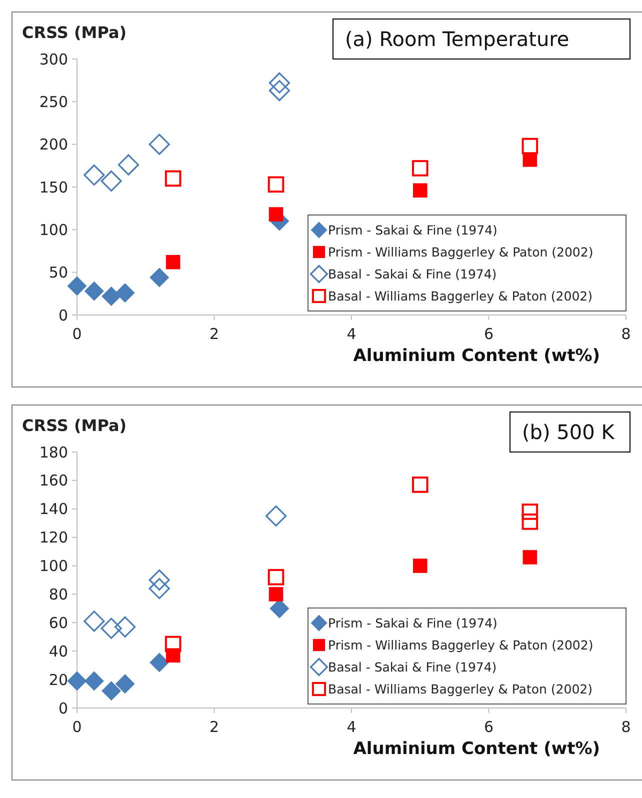 The height and width of the screenshot is (798, 642). Describe the element at coordinates (53, 481) in the screenshot. I see `y-tick-label: 160` at that location.